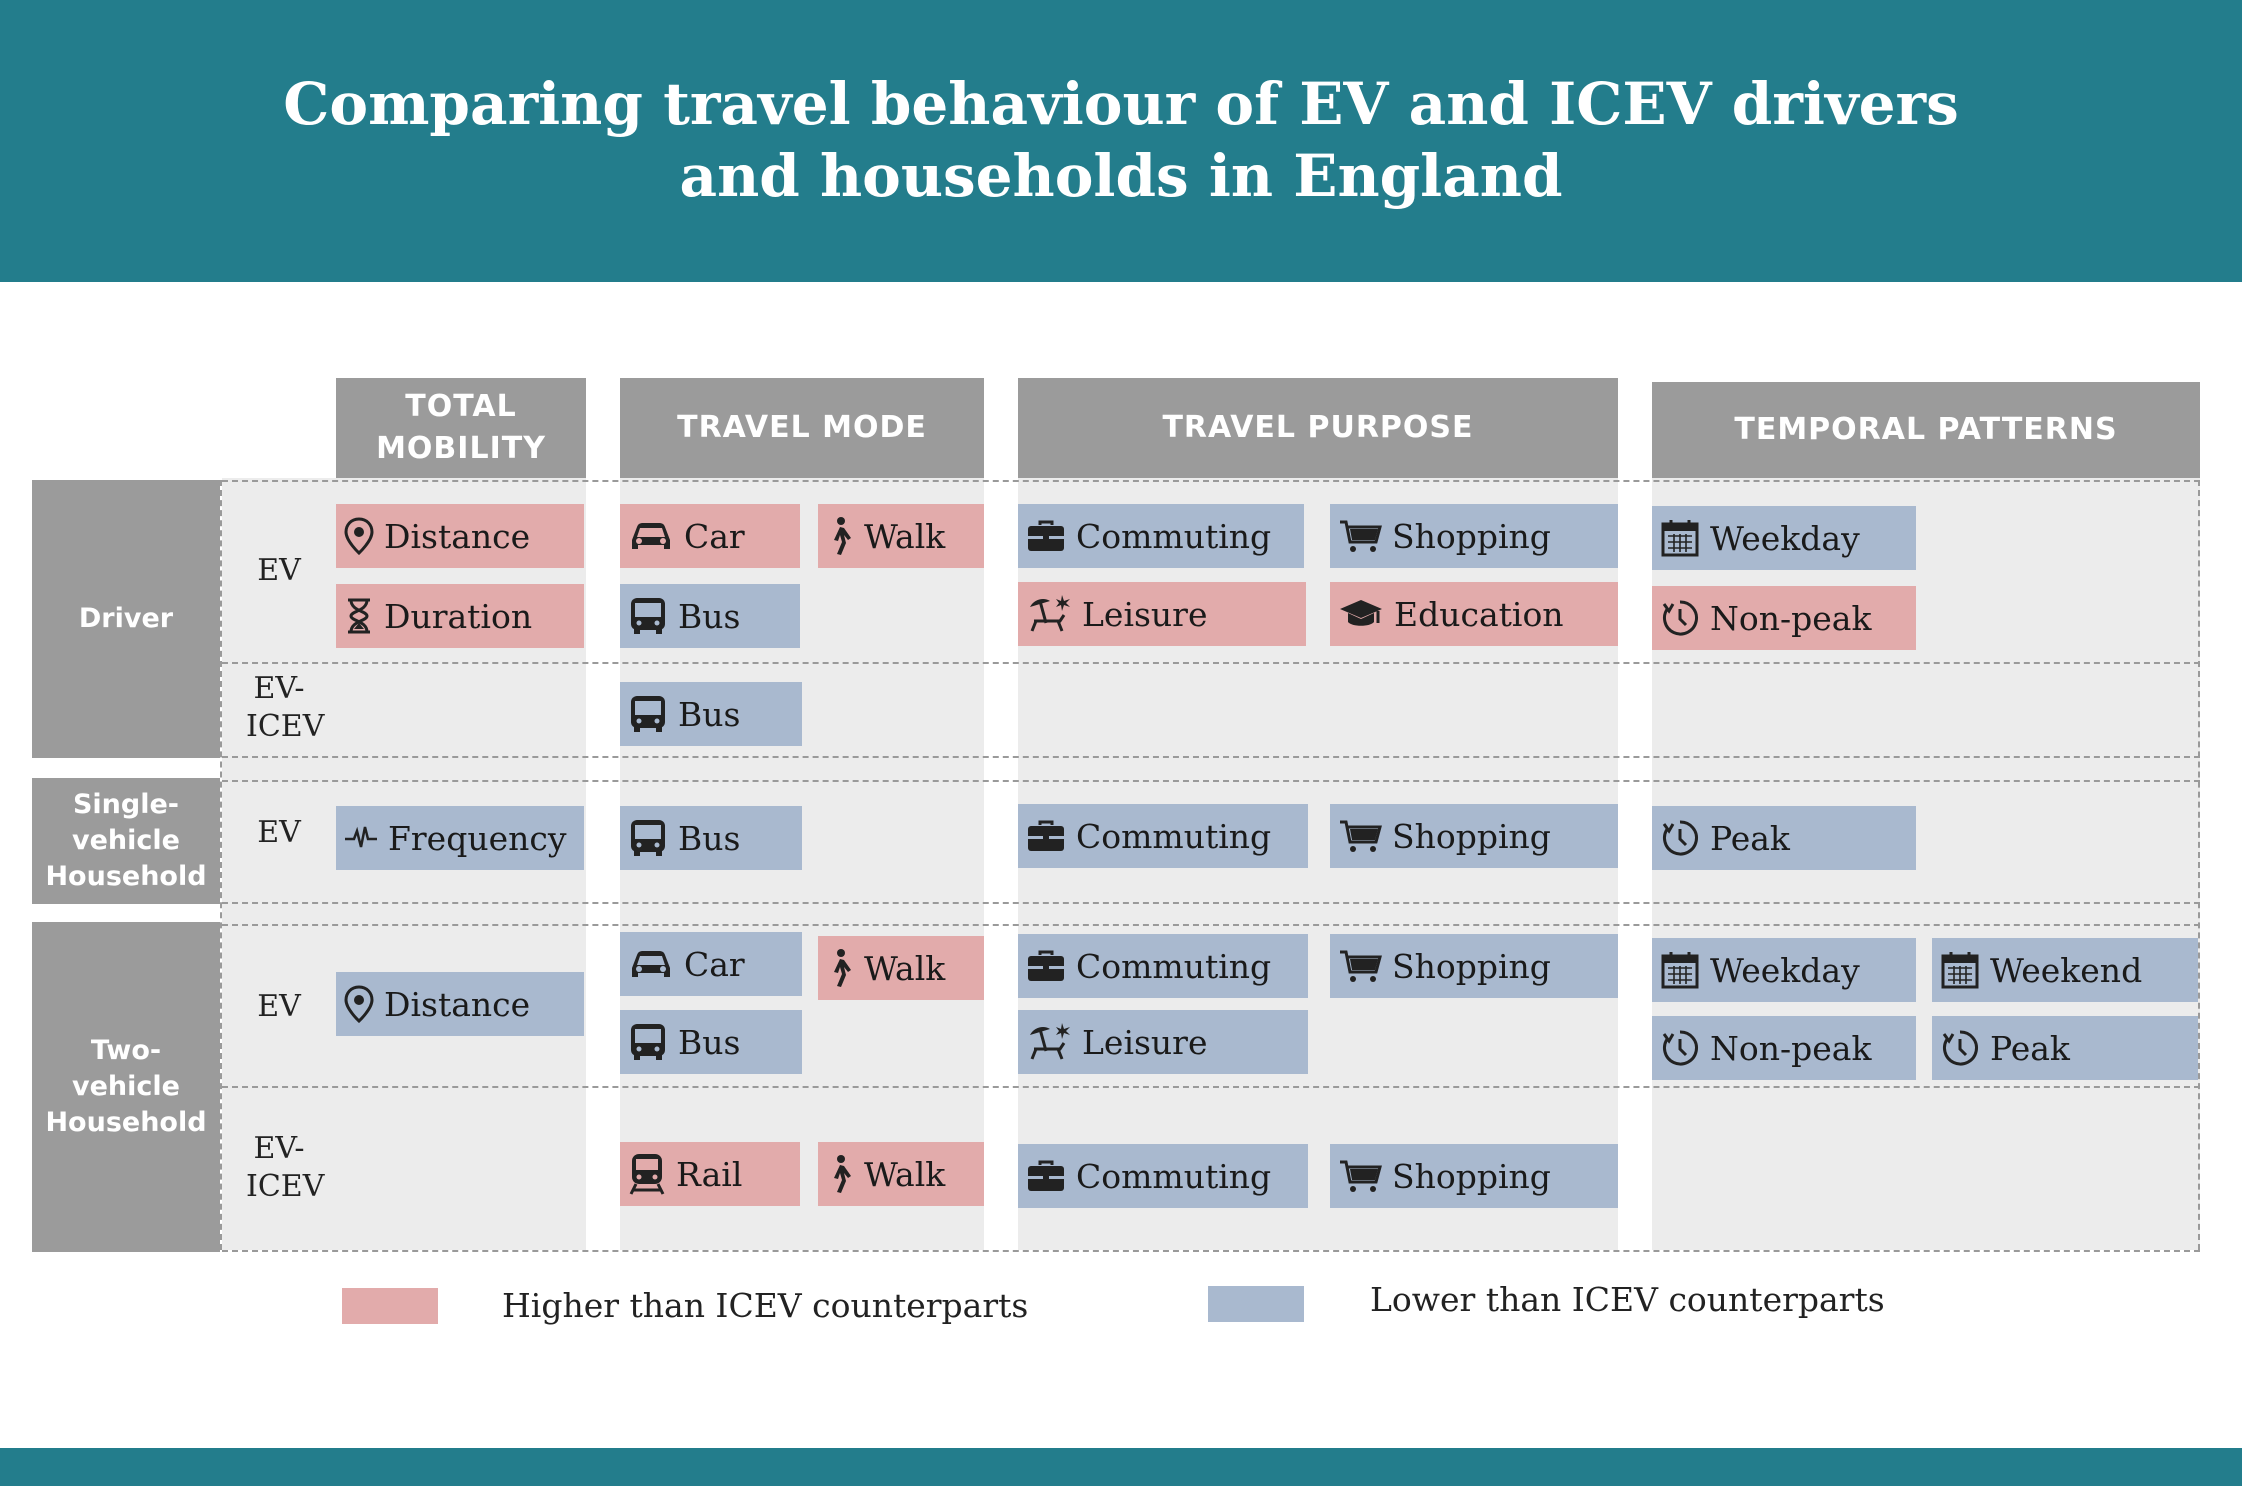 This screenshot has height=1486, width=2242. I want to click on tag-driver-ev-shopping: Shopping, so click(1474, 536).